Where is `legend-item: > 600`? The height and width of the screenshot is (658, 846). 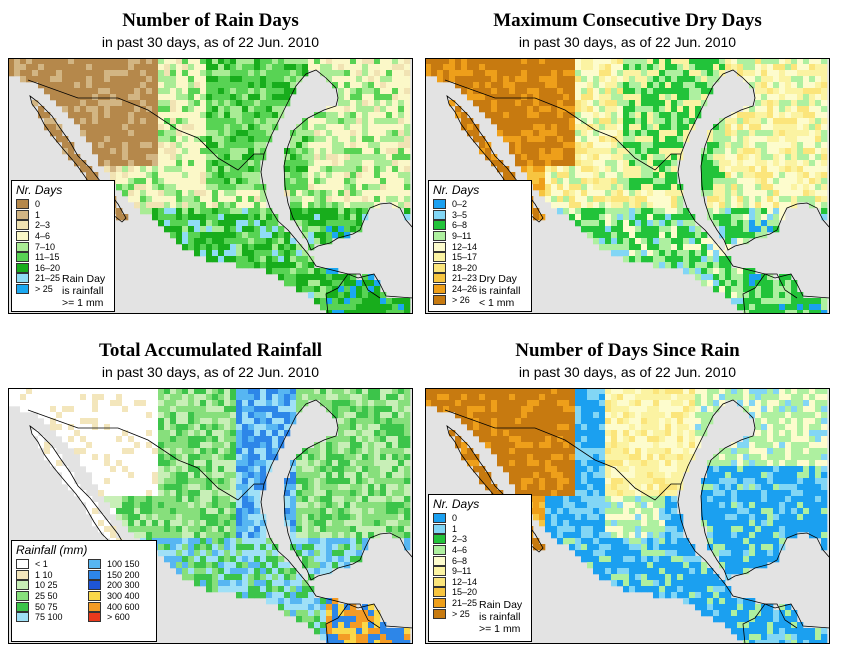 legend-item: > 600 is located at coordinates (120, 617).